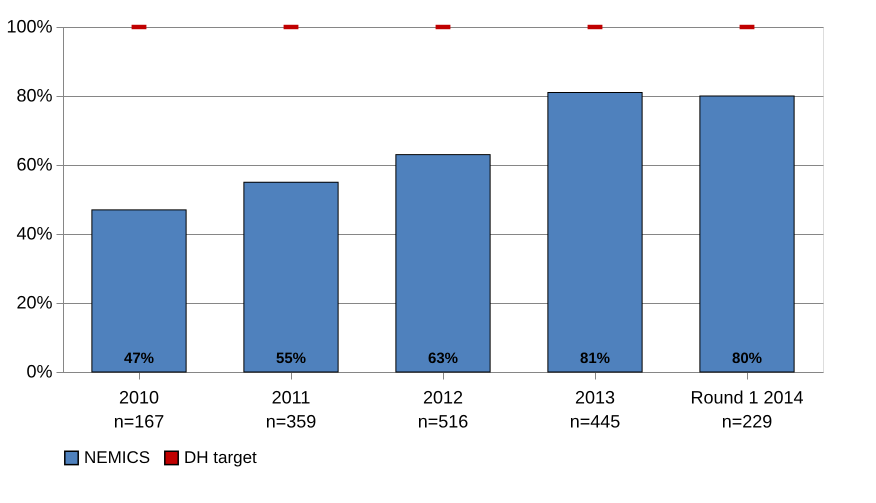 The height and width of the screenshot is (503, 876). Describe the element at coordinates (443, 358) in the screenshot. I see `text: 63%` at that location.